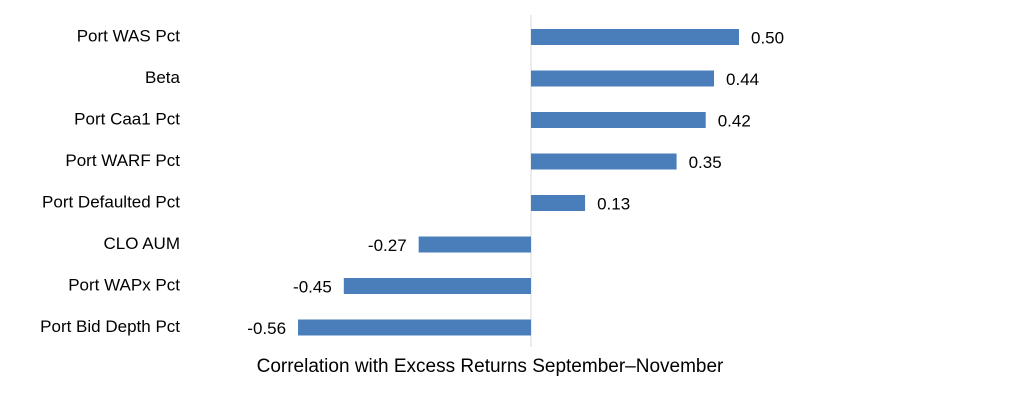 The width and height of the screenshot is (1024, 409). I want to click on category-label: Port WARF Pct, so click(122, 160).